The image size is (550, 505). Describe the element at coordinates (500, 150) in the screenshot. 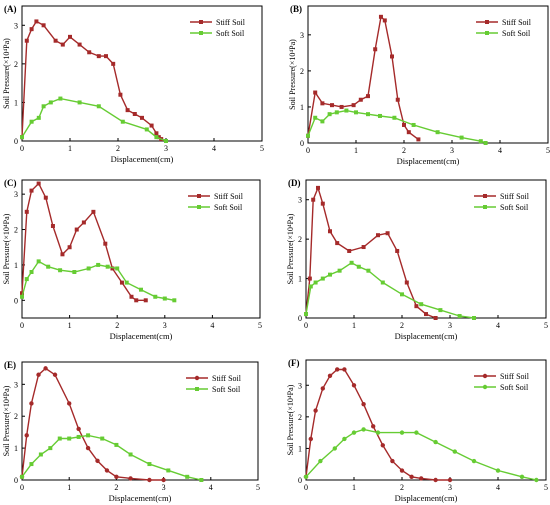

I see `x-tick-label: 4` at that location.